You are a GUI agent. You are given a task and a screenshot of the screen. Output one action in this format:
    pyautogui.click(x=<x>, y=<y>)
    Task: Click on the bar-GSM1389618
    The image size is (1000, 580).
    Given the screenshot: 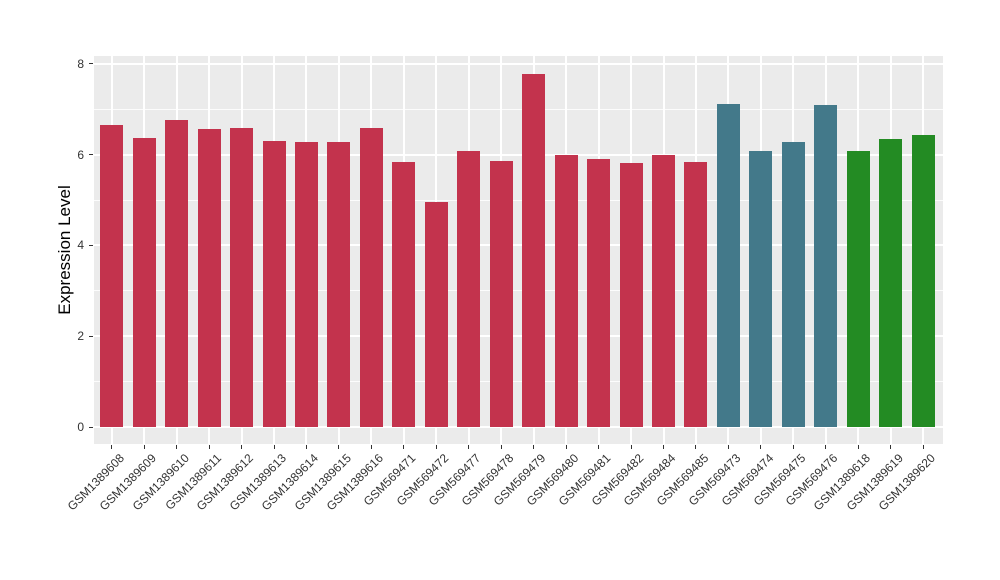 What is the action you would take?
    pyautogui.click(x=858, y=288)
    